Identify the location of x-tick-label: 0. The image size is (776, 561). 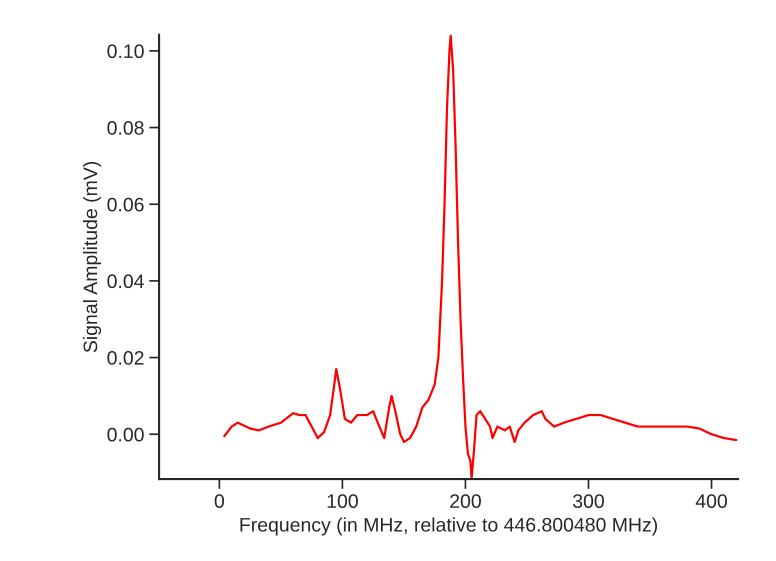
(219, 501).